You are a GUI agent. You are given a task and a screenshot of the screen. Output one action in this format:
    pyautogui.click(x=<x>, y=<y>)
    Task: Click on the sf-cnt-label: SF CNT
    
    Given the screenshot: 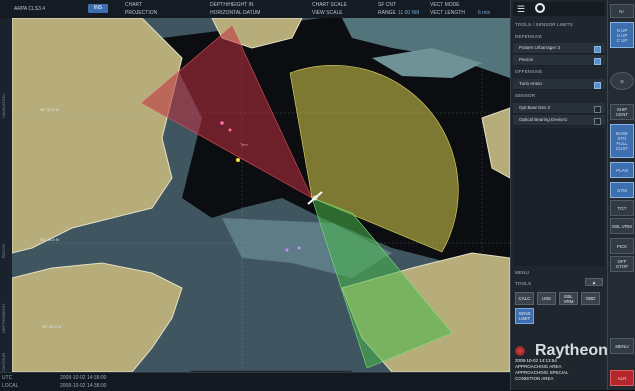 What is the action you would take?
    pyautogui.click(x=387, y=5)
    